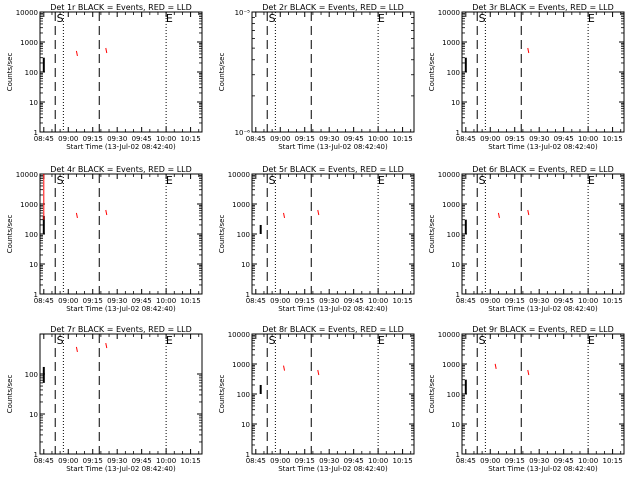  I want to click on y-tick-label: 10⁻⁵, so click(243, 13).